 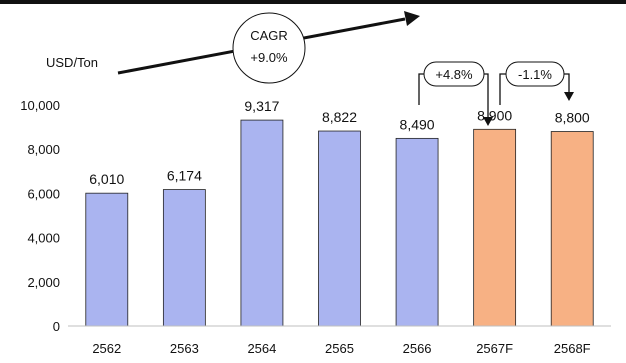 I want to click on data-label: 8,900, so click(x=494, y=115).